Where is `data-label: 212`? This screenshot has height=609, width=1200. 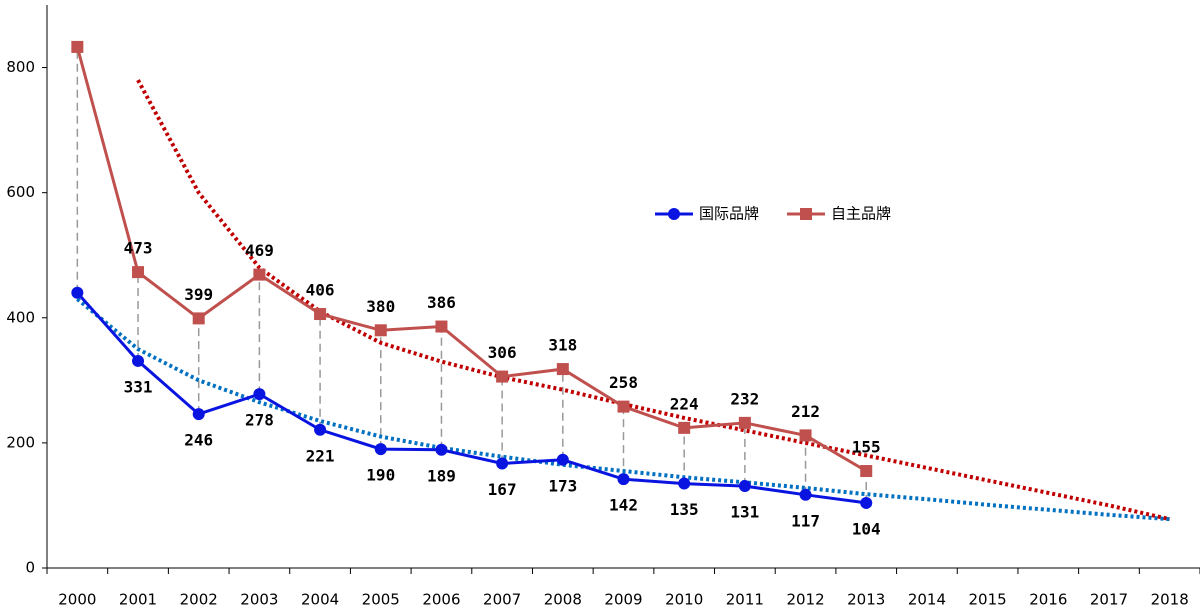 data-label: 212 is located at coordinates (805, 411).